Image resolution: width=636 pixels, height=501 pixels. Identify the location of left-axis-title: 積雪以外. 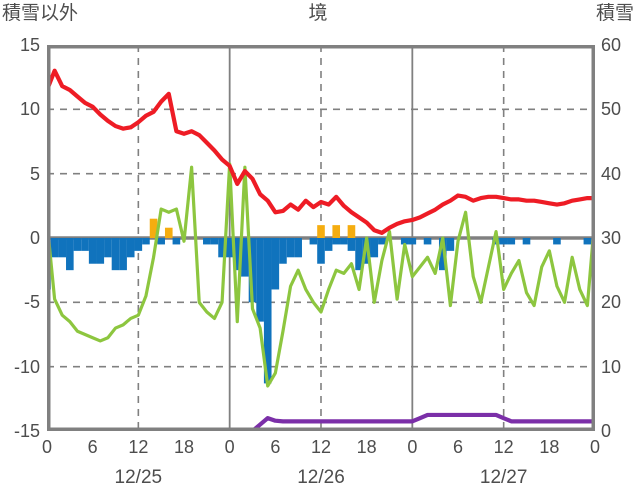
(40, 13).